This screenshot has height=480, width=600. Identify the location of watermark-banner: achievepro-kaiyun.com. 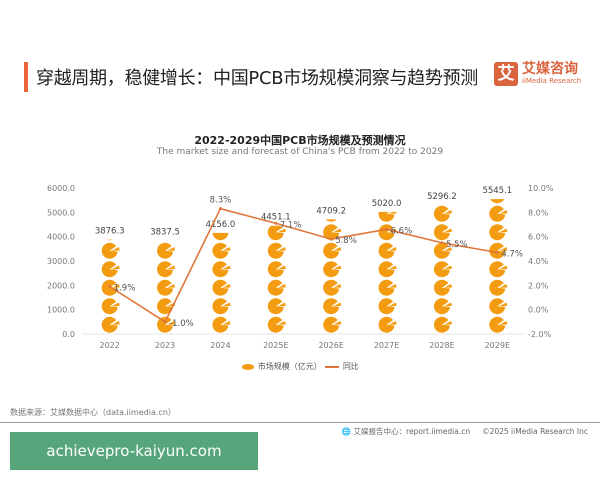
(134, 451).